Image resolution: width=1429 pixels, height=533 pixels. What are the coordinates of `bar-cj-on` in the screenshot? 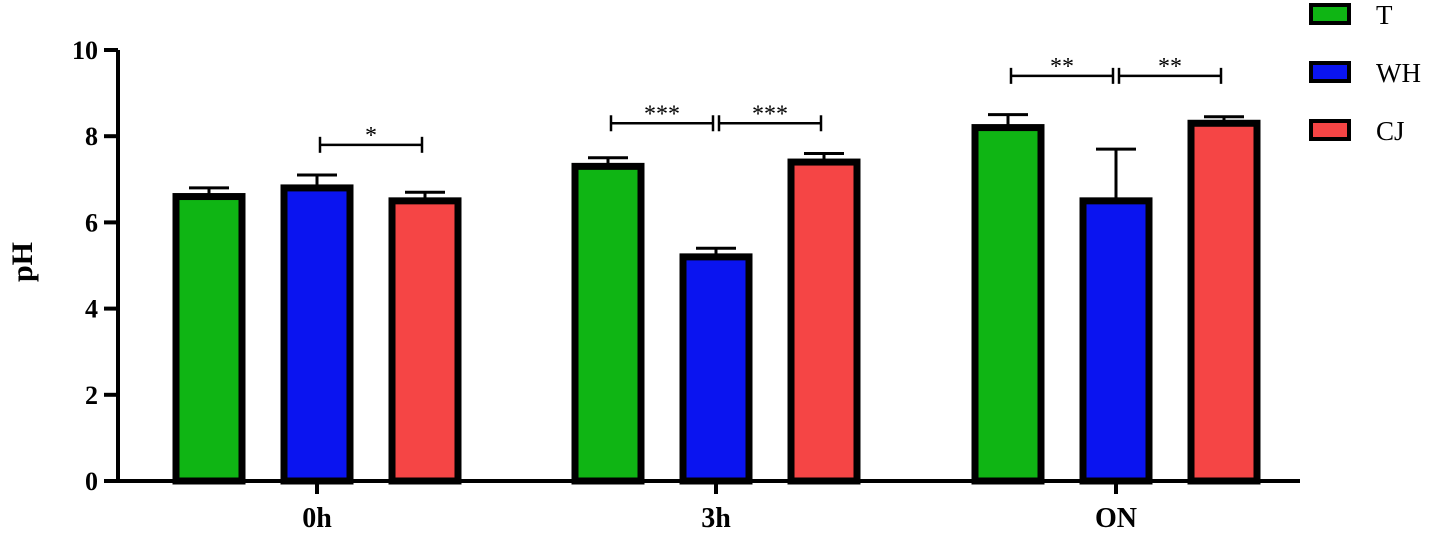 It's located at (1224, 302).